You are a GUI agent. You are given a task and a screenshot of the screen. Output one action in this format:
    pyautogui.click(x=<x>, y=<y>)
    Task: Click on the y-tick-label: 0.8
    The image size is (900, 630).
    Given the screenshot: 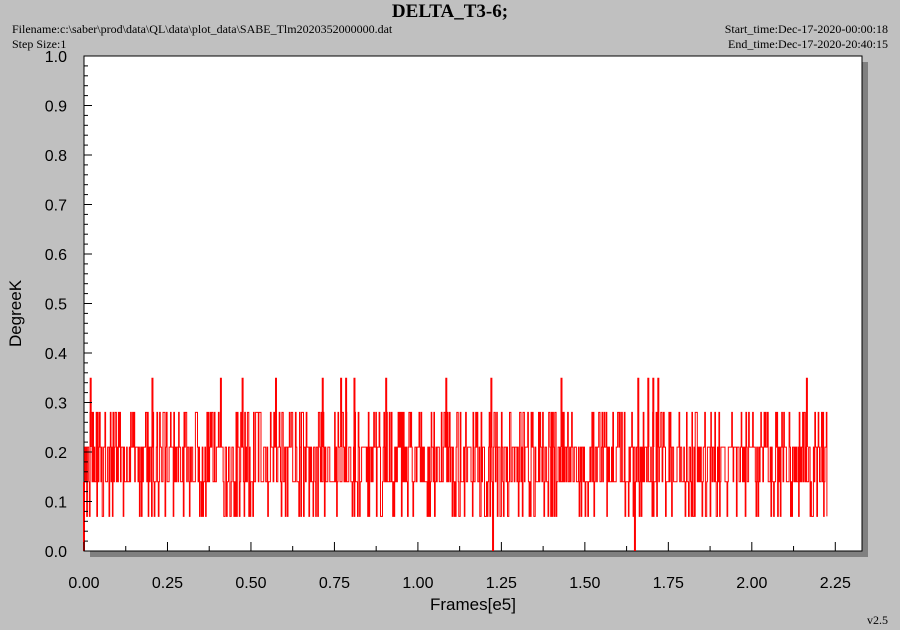 What is the action you would take?
    pyautogui.click(x=56, y=156)
    